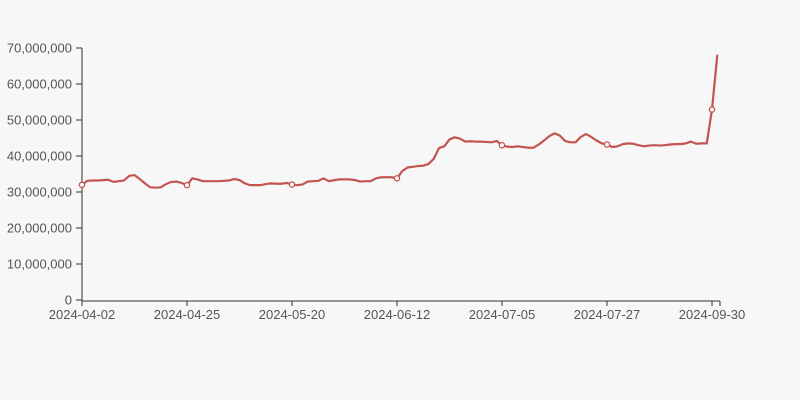  What do you see at coordinates (397, 314) in the screenshot?
I see `x-axis-tick-label: 2024-06-12` at bounding box center [397, 314].